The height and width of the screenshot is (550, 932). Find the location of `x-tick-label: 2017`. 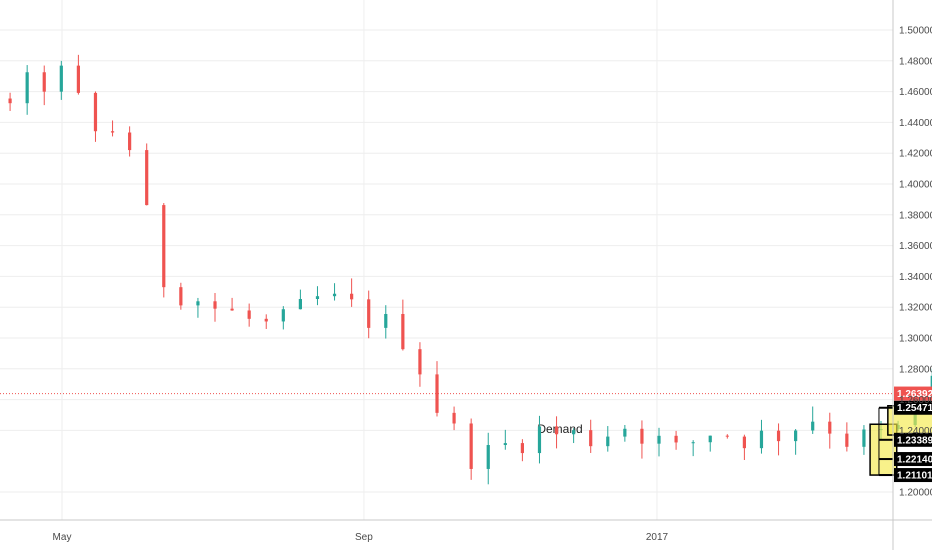

x-tick-label: 2017 is located at coordinates (657, 537).